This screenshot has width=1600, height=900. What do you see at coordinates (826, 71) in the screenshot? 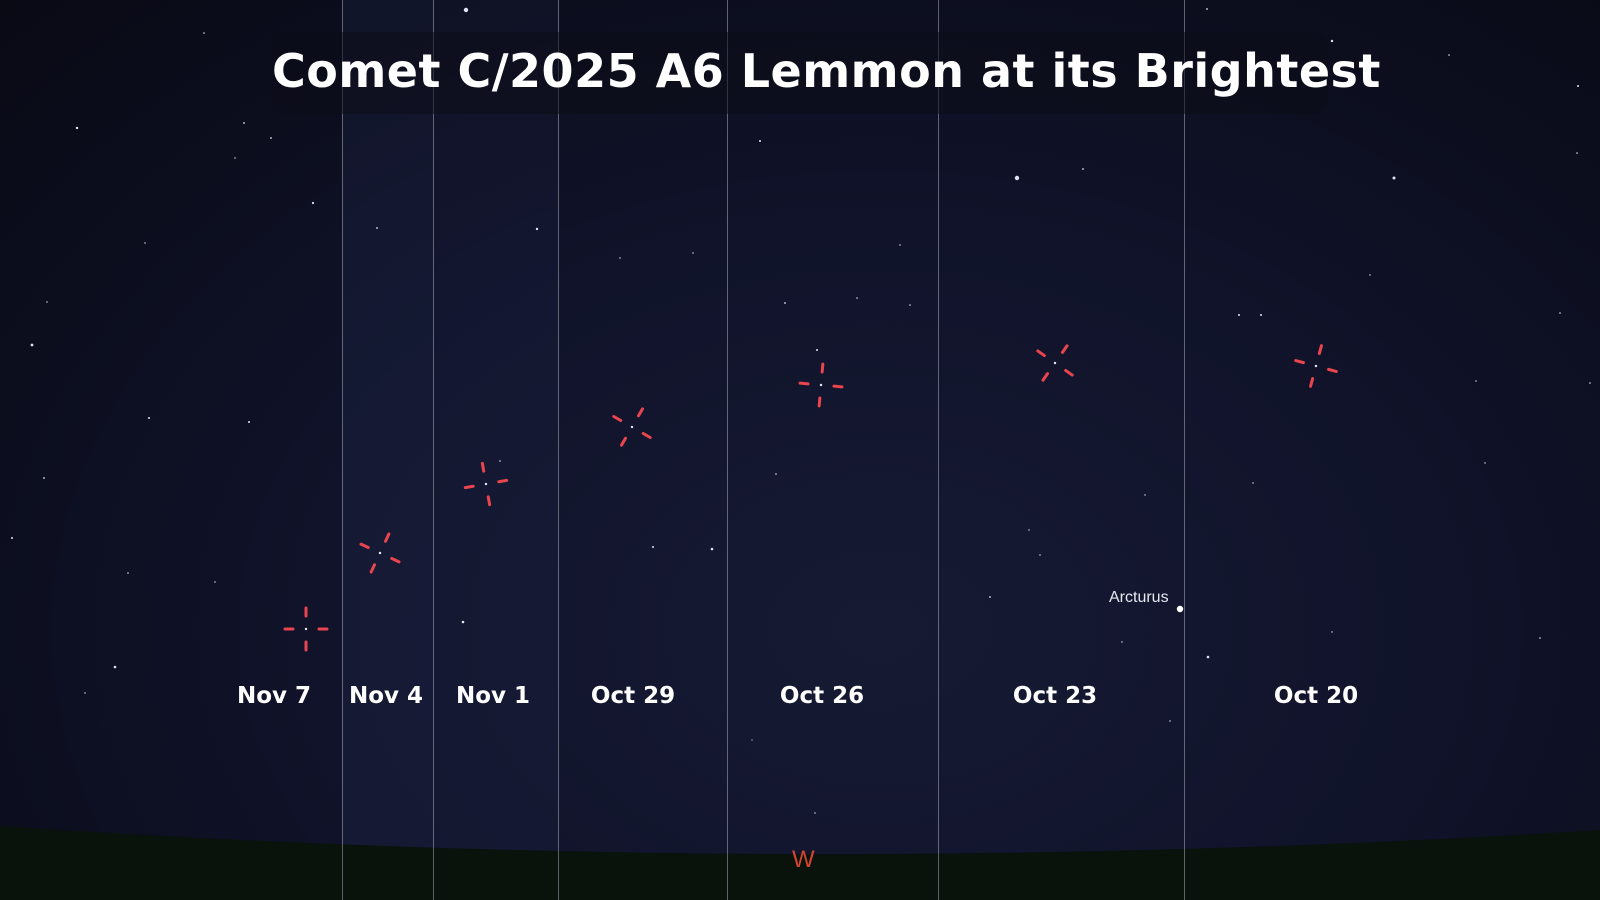
I see `page-title: Comet C/2025 A6 Lemmon at its Brightest` at bounding box center [826, 71].